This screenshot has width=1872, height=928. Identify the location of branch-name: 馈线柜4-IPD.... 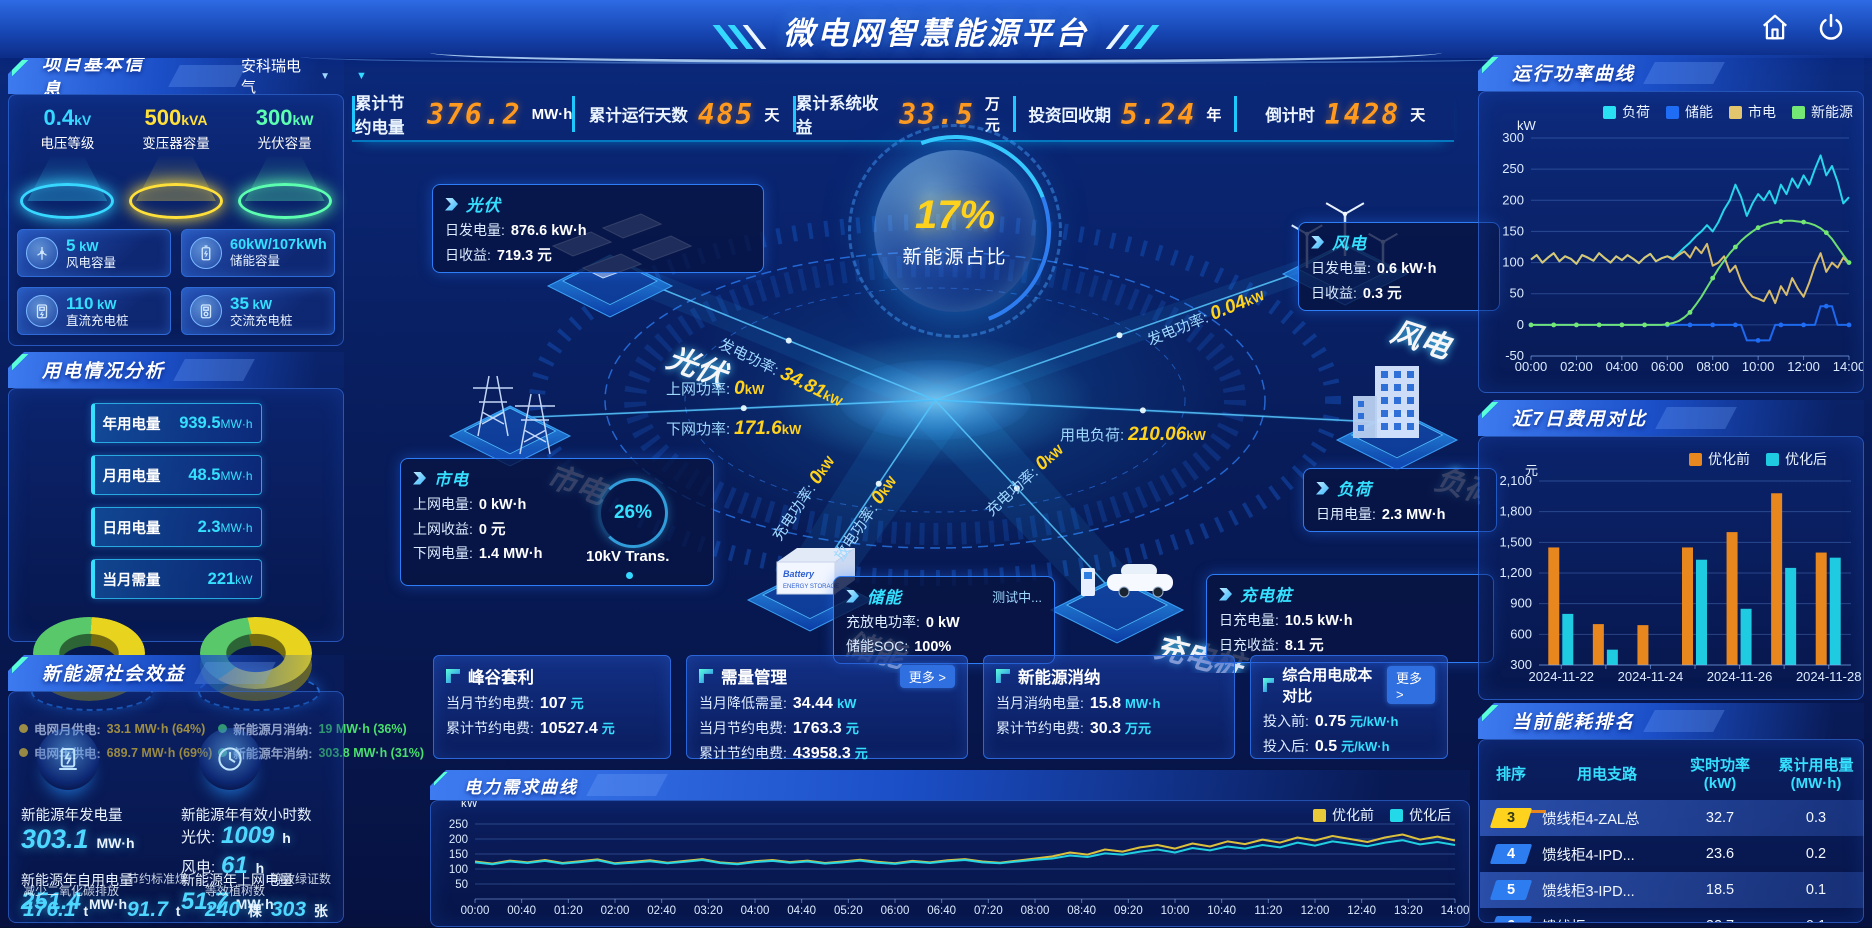
(1588, 855).